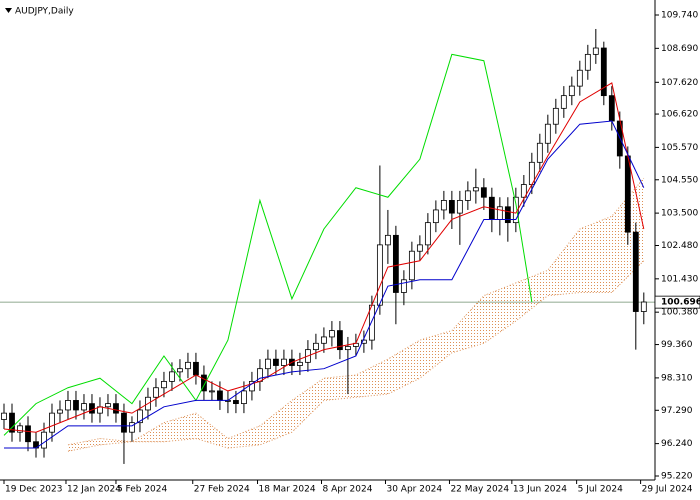 The width and height of the screenshot is (700, 500). Describe the element at coordinates (679, 313) in the screenshot. I see `y-tick-label: 100.380` at that location.